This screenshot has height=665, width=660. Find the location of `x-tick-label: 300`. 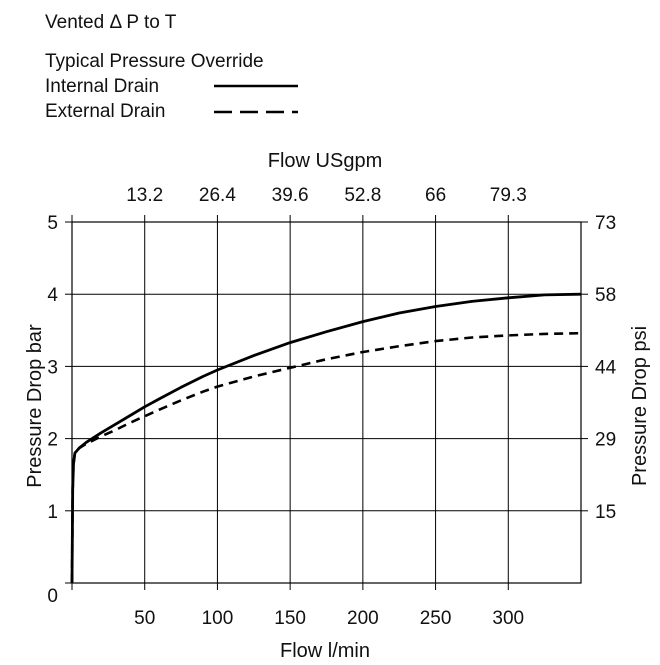

x-tick-label: 300 is located at coordinates (508, 618).